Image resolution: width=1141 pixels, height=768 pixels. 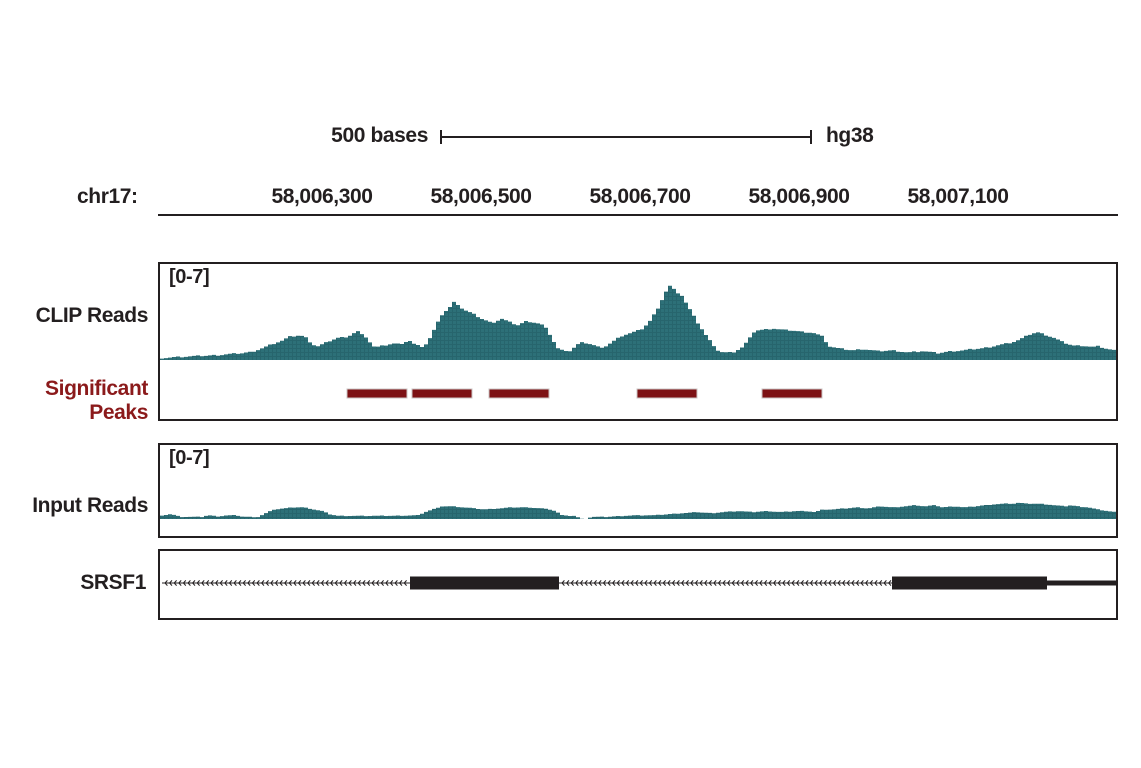 I want to click on input-coverage-plot, so click(x=638, y=510).